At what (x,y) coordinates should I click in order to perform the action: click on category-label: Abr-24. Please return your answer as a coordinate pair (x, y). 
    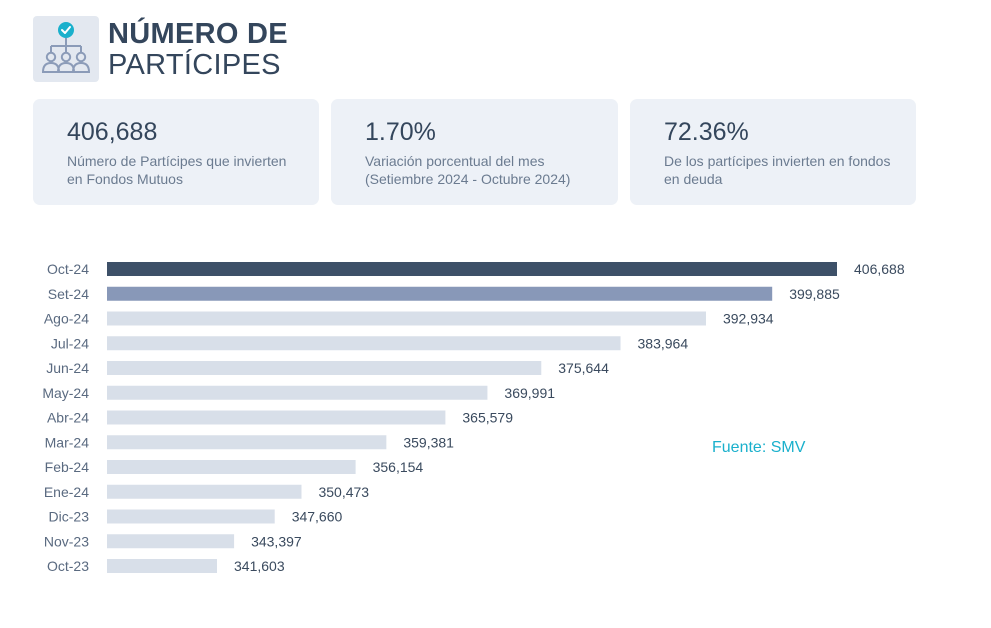
    Looking at the image, I should click on (68, 418).